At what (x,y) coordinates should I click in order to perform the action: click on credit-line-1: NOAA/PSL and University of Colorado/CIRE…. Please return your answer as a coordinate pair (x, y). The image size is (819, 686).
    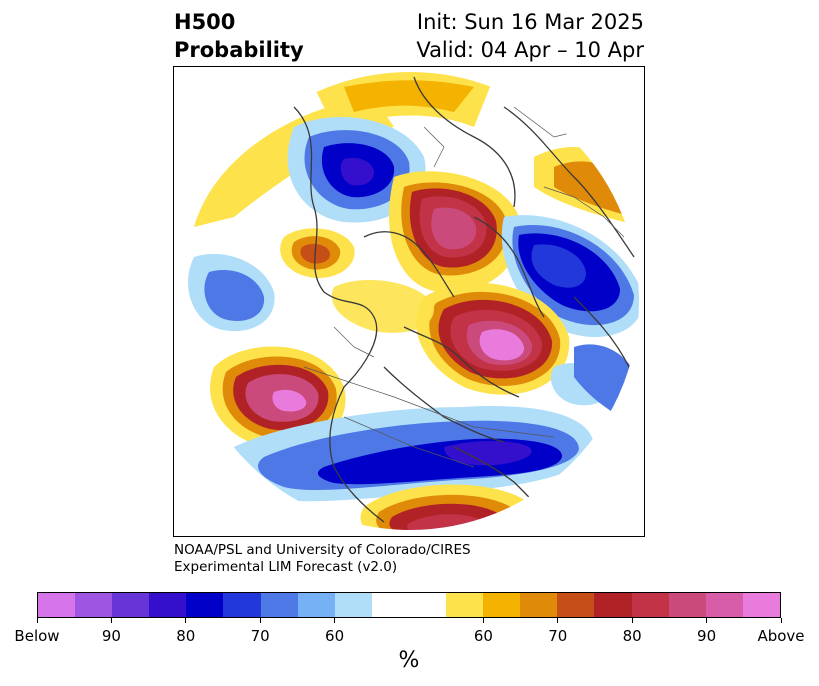
    Looking at the image, I should click on (322, 550).